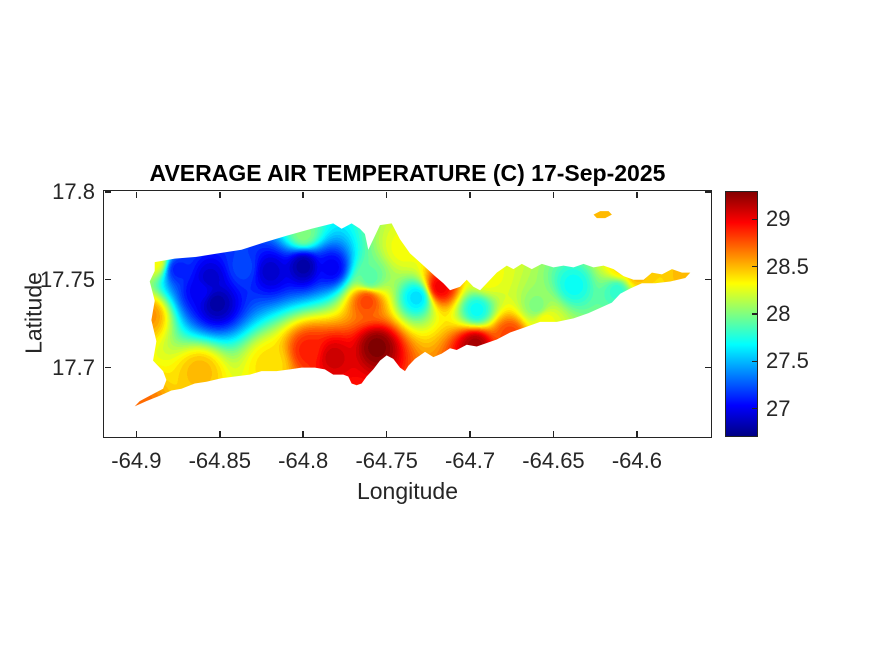 The image size is (875, 656). Describe the element at coordinates (407, 173) in the screenshot. I see `chart-title: AVERAGE AIR TEMPERATURE (C) 17-Sep-2025` at that location.